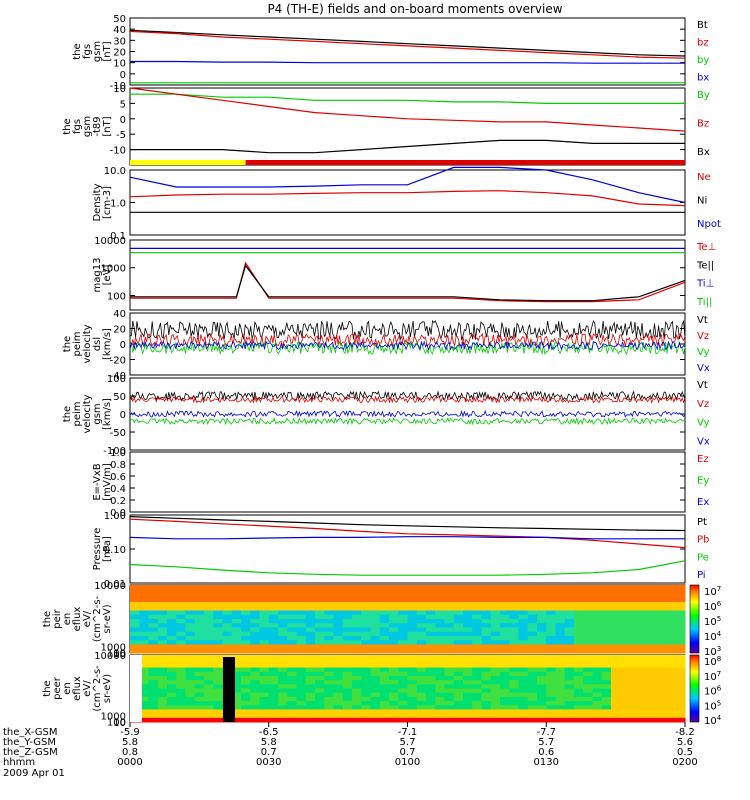 The height and width of the screenshot is (800, 750). What do you see at coordinates (703, 442) in the screenshot?
I see `legend-entry-Vx: Vx` at bounding box center [703, 442].